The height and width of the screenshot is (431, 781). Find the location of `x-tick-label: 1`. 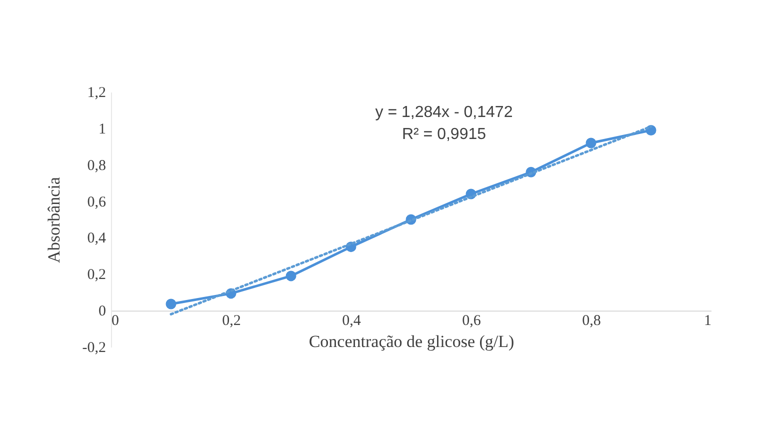

x-tick-label: 1 is located at coordinates (708, 321).